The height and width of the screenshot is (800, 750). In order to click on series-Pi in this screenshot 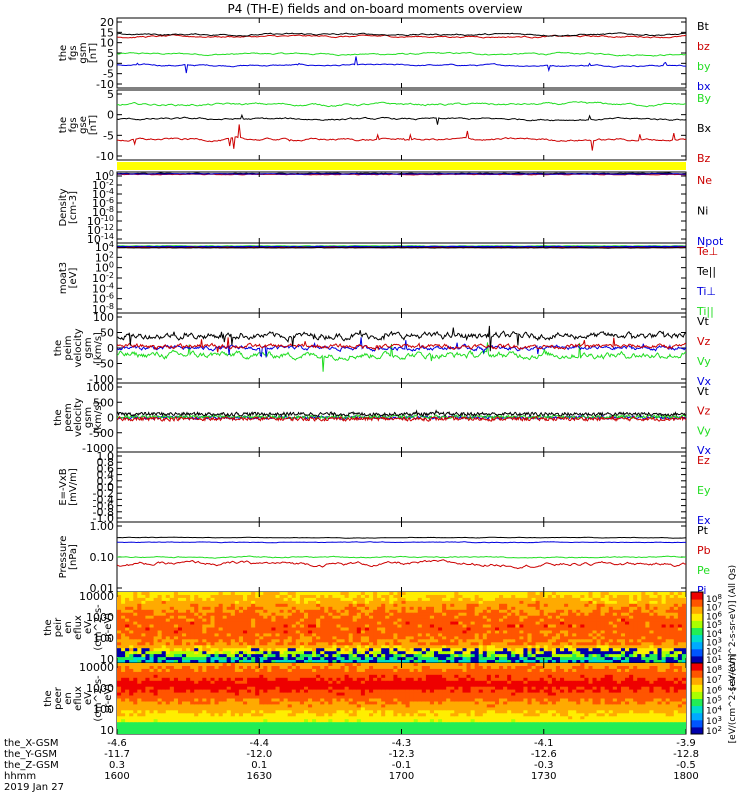, I will do `click(401, 542)`.